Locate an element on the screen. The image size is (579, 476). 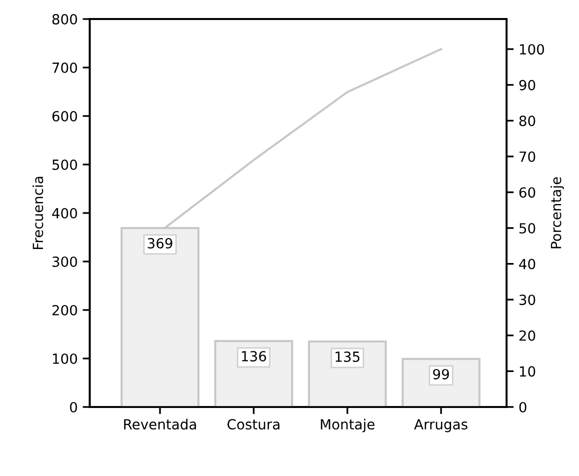
x-tick-label: Arrugas is located at coordinates (441, 425).